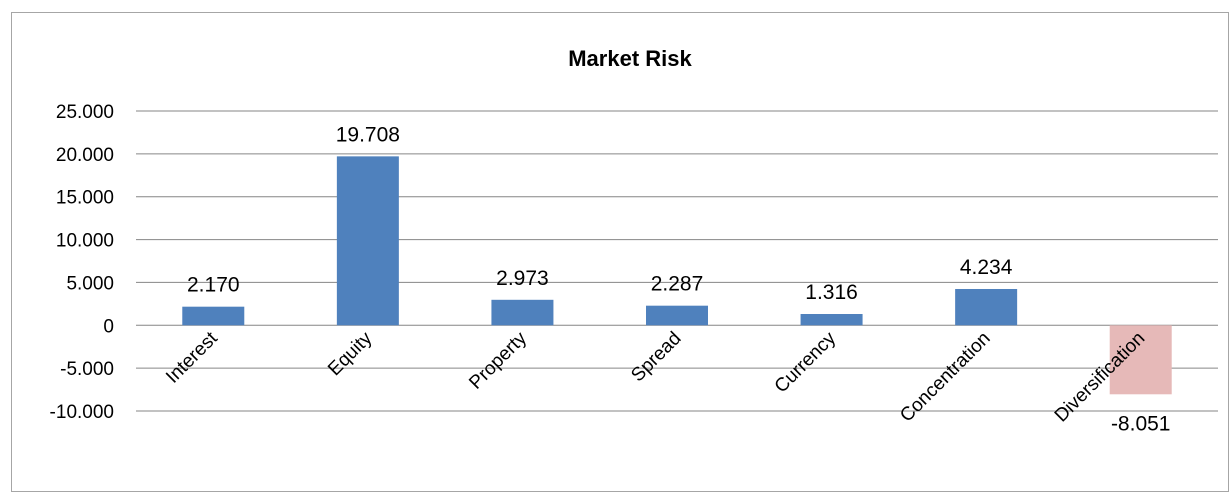  I want to click on y-tick-label: 20.000, so click(85, 155).